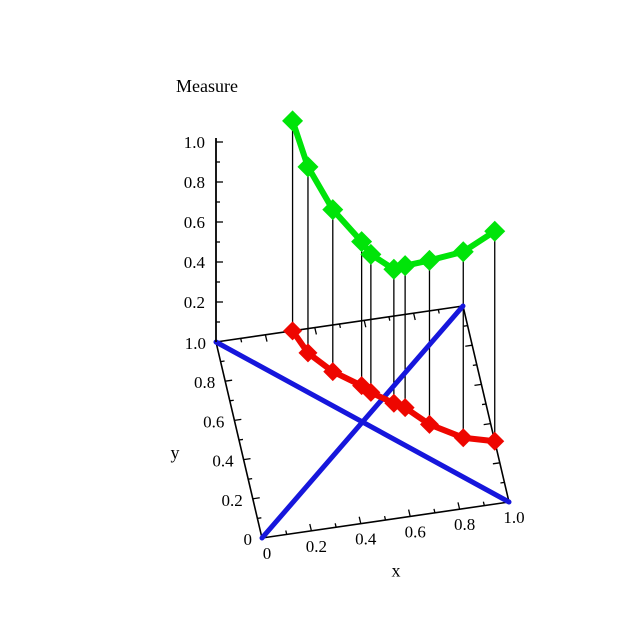  What do you see at coordinates (393, 386) in the screenshot?
I see `xy-projection-curve` at bounding box center [393, 386].